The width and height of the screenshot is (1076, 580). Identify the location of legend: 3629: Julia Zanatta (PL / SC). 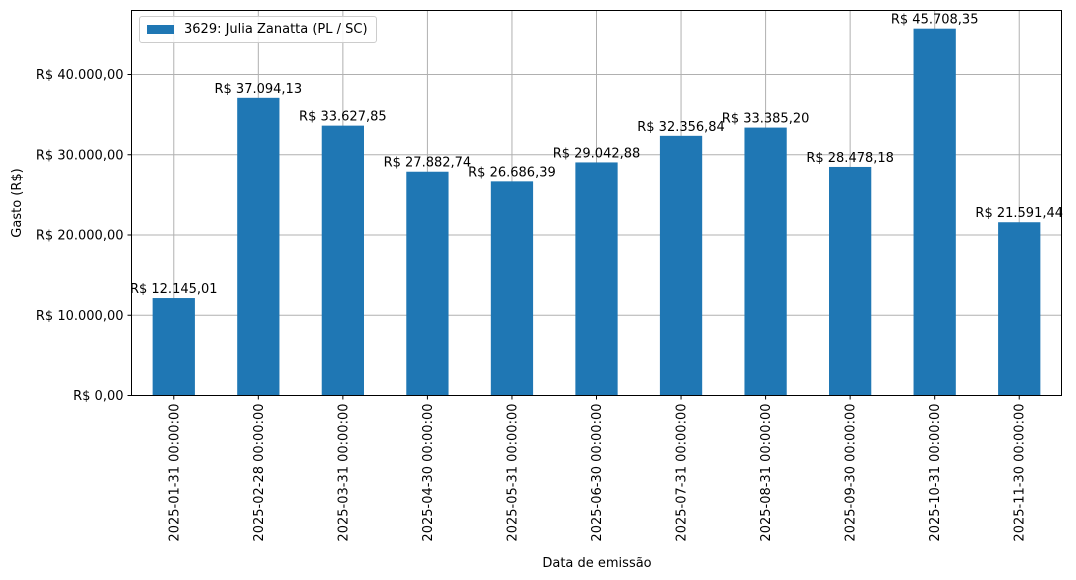
(258, 29).